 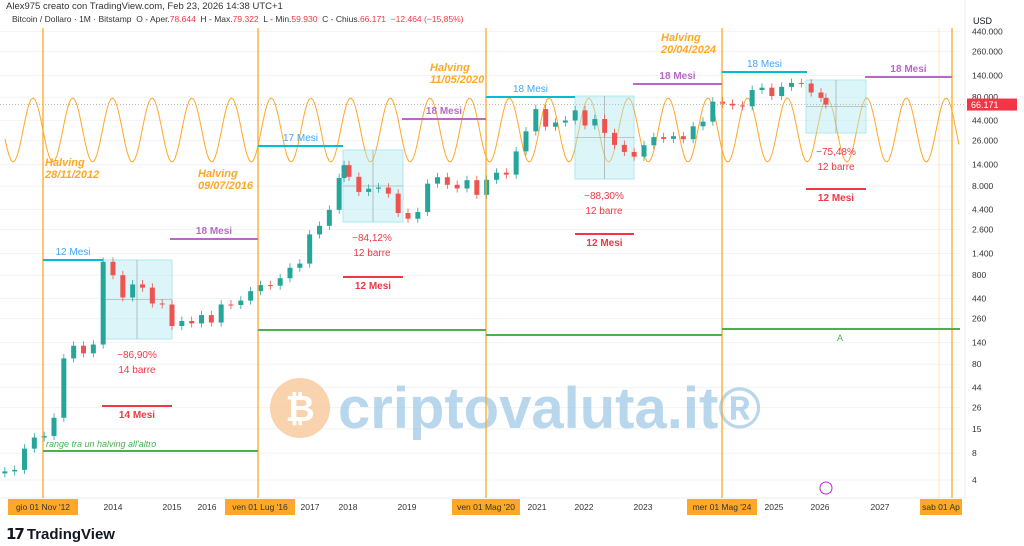 What do you see at coordinates (537, 507) in the screenshot?
I see `x-tick-label: 2021` at bounding box center [537, 507].